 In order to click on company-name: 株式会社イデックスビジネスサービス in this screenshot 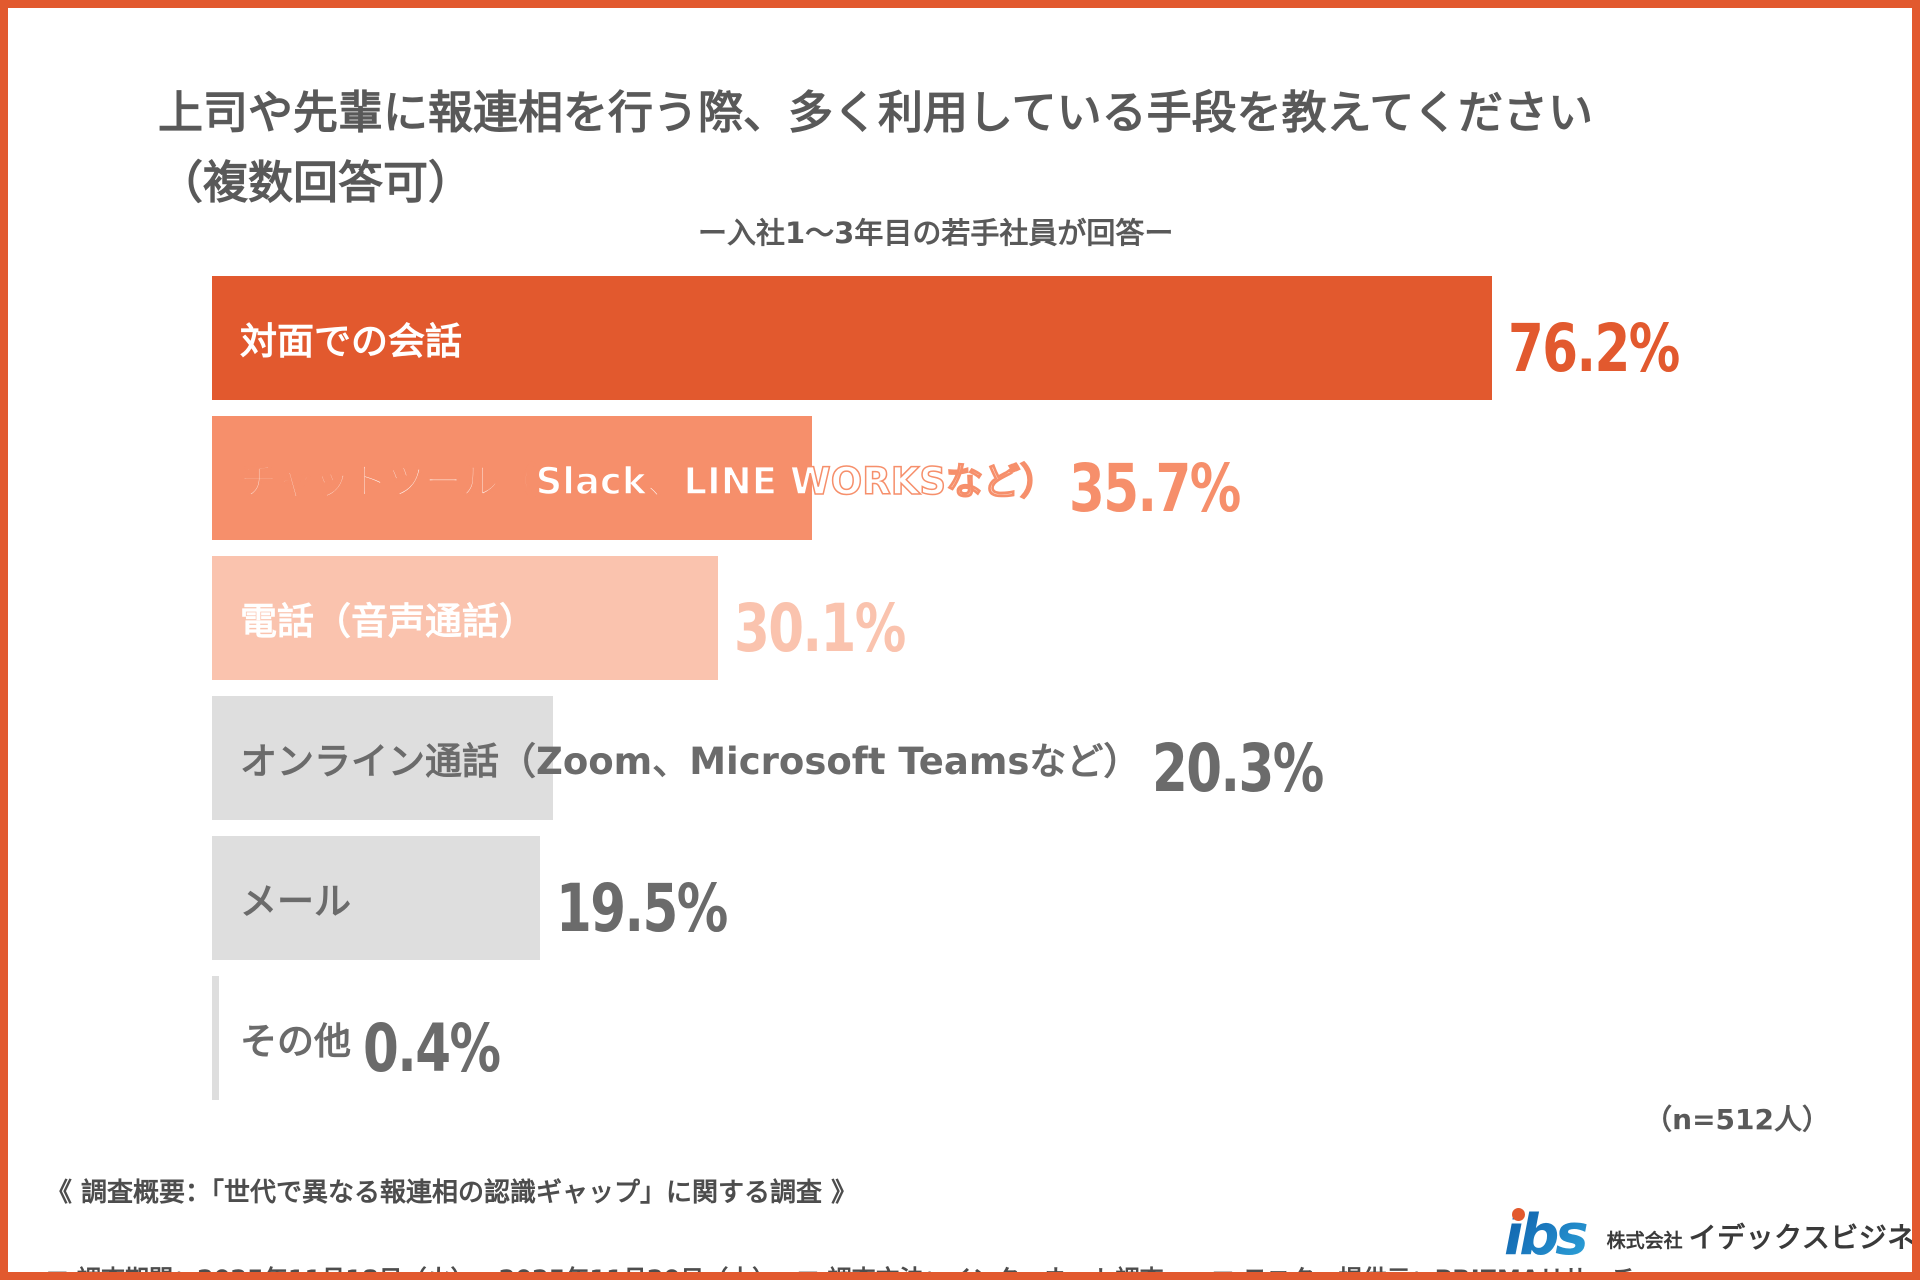, I will do `click(1761, 1236)`.